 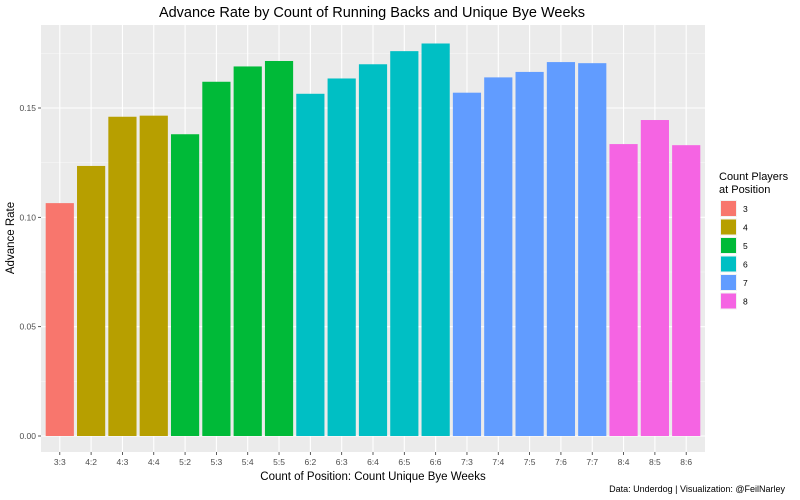 What do you see at coordinates (498, 462) in the screenshot?
I see `x-tick-label: 7:4` at bounding box center [498, 462].